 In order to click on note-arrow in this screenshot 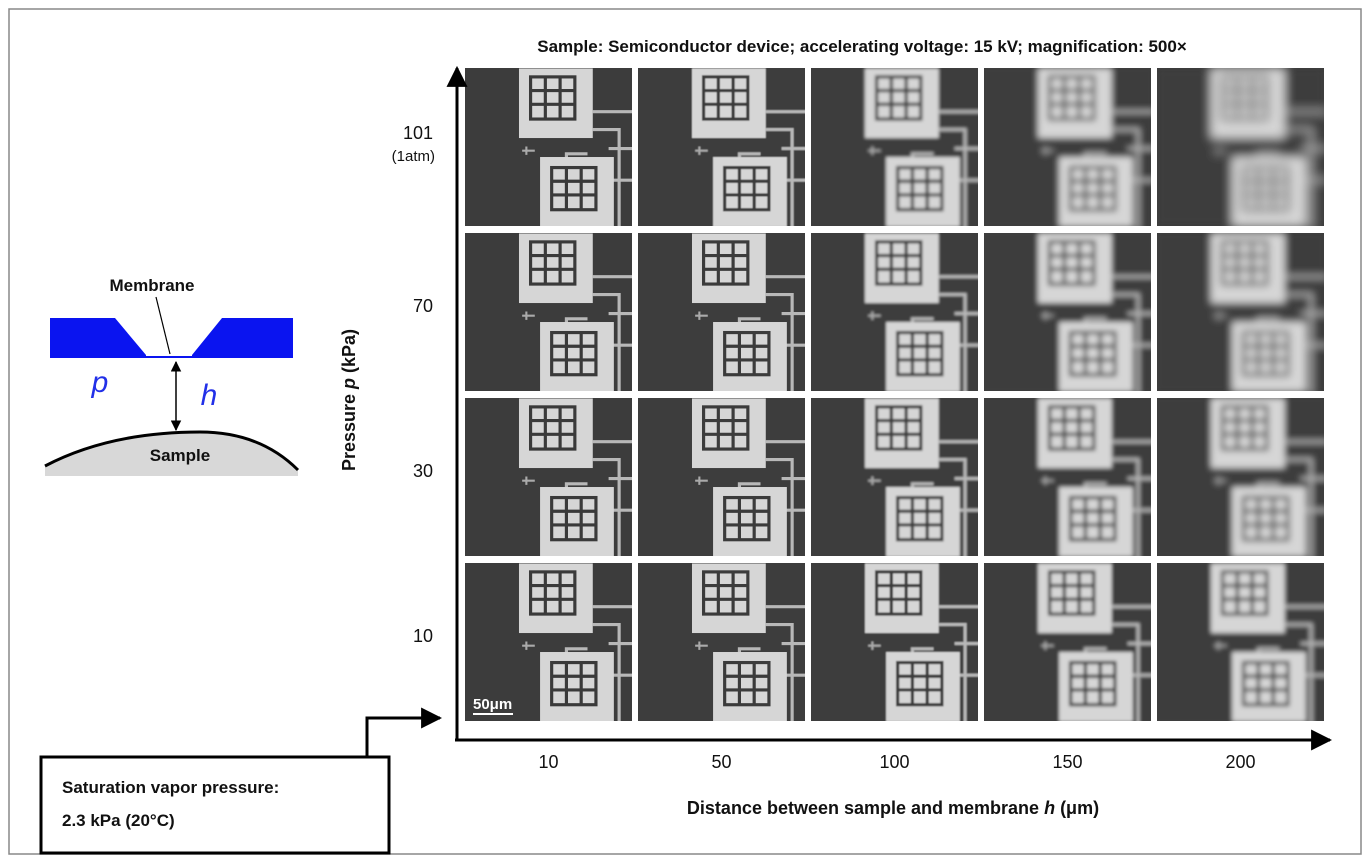, I will do `click(404, 732)`.